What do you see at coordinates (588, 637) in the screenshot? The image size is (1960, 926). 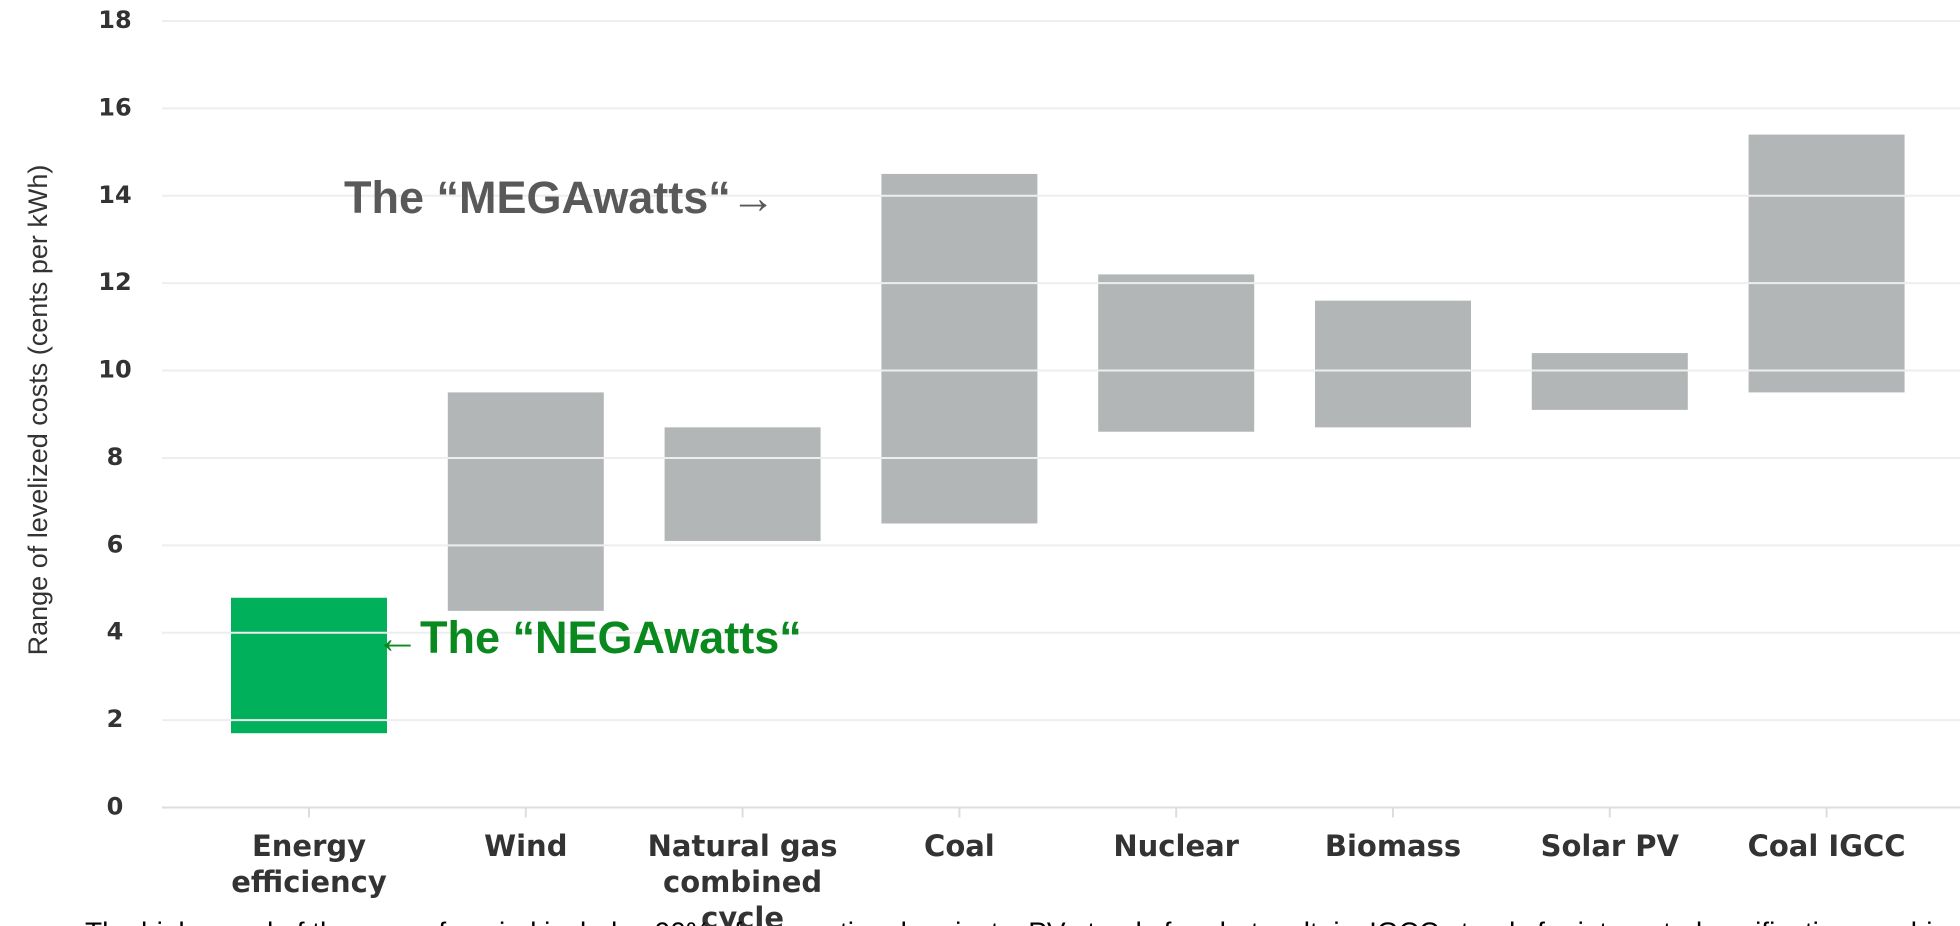 I see `annotation: ←The “NEGAwatts“` at bounding box center [588, 637].